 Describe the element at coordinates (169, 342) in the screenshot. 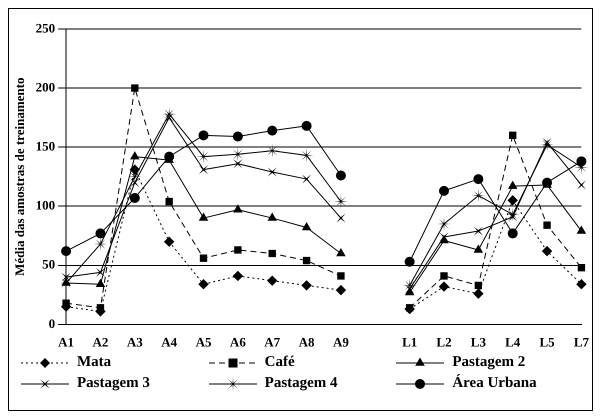

I see `x-tick-label: A4` at that location.